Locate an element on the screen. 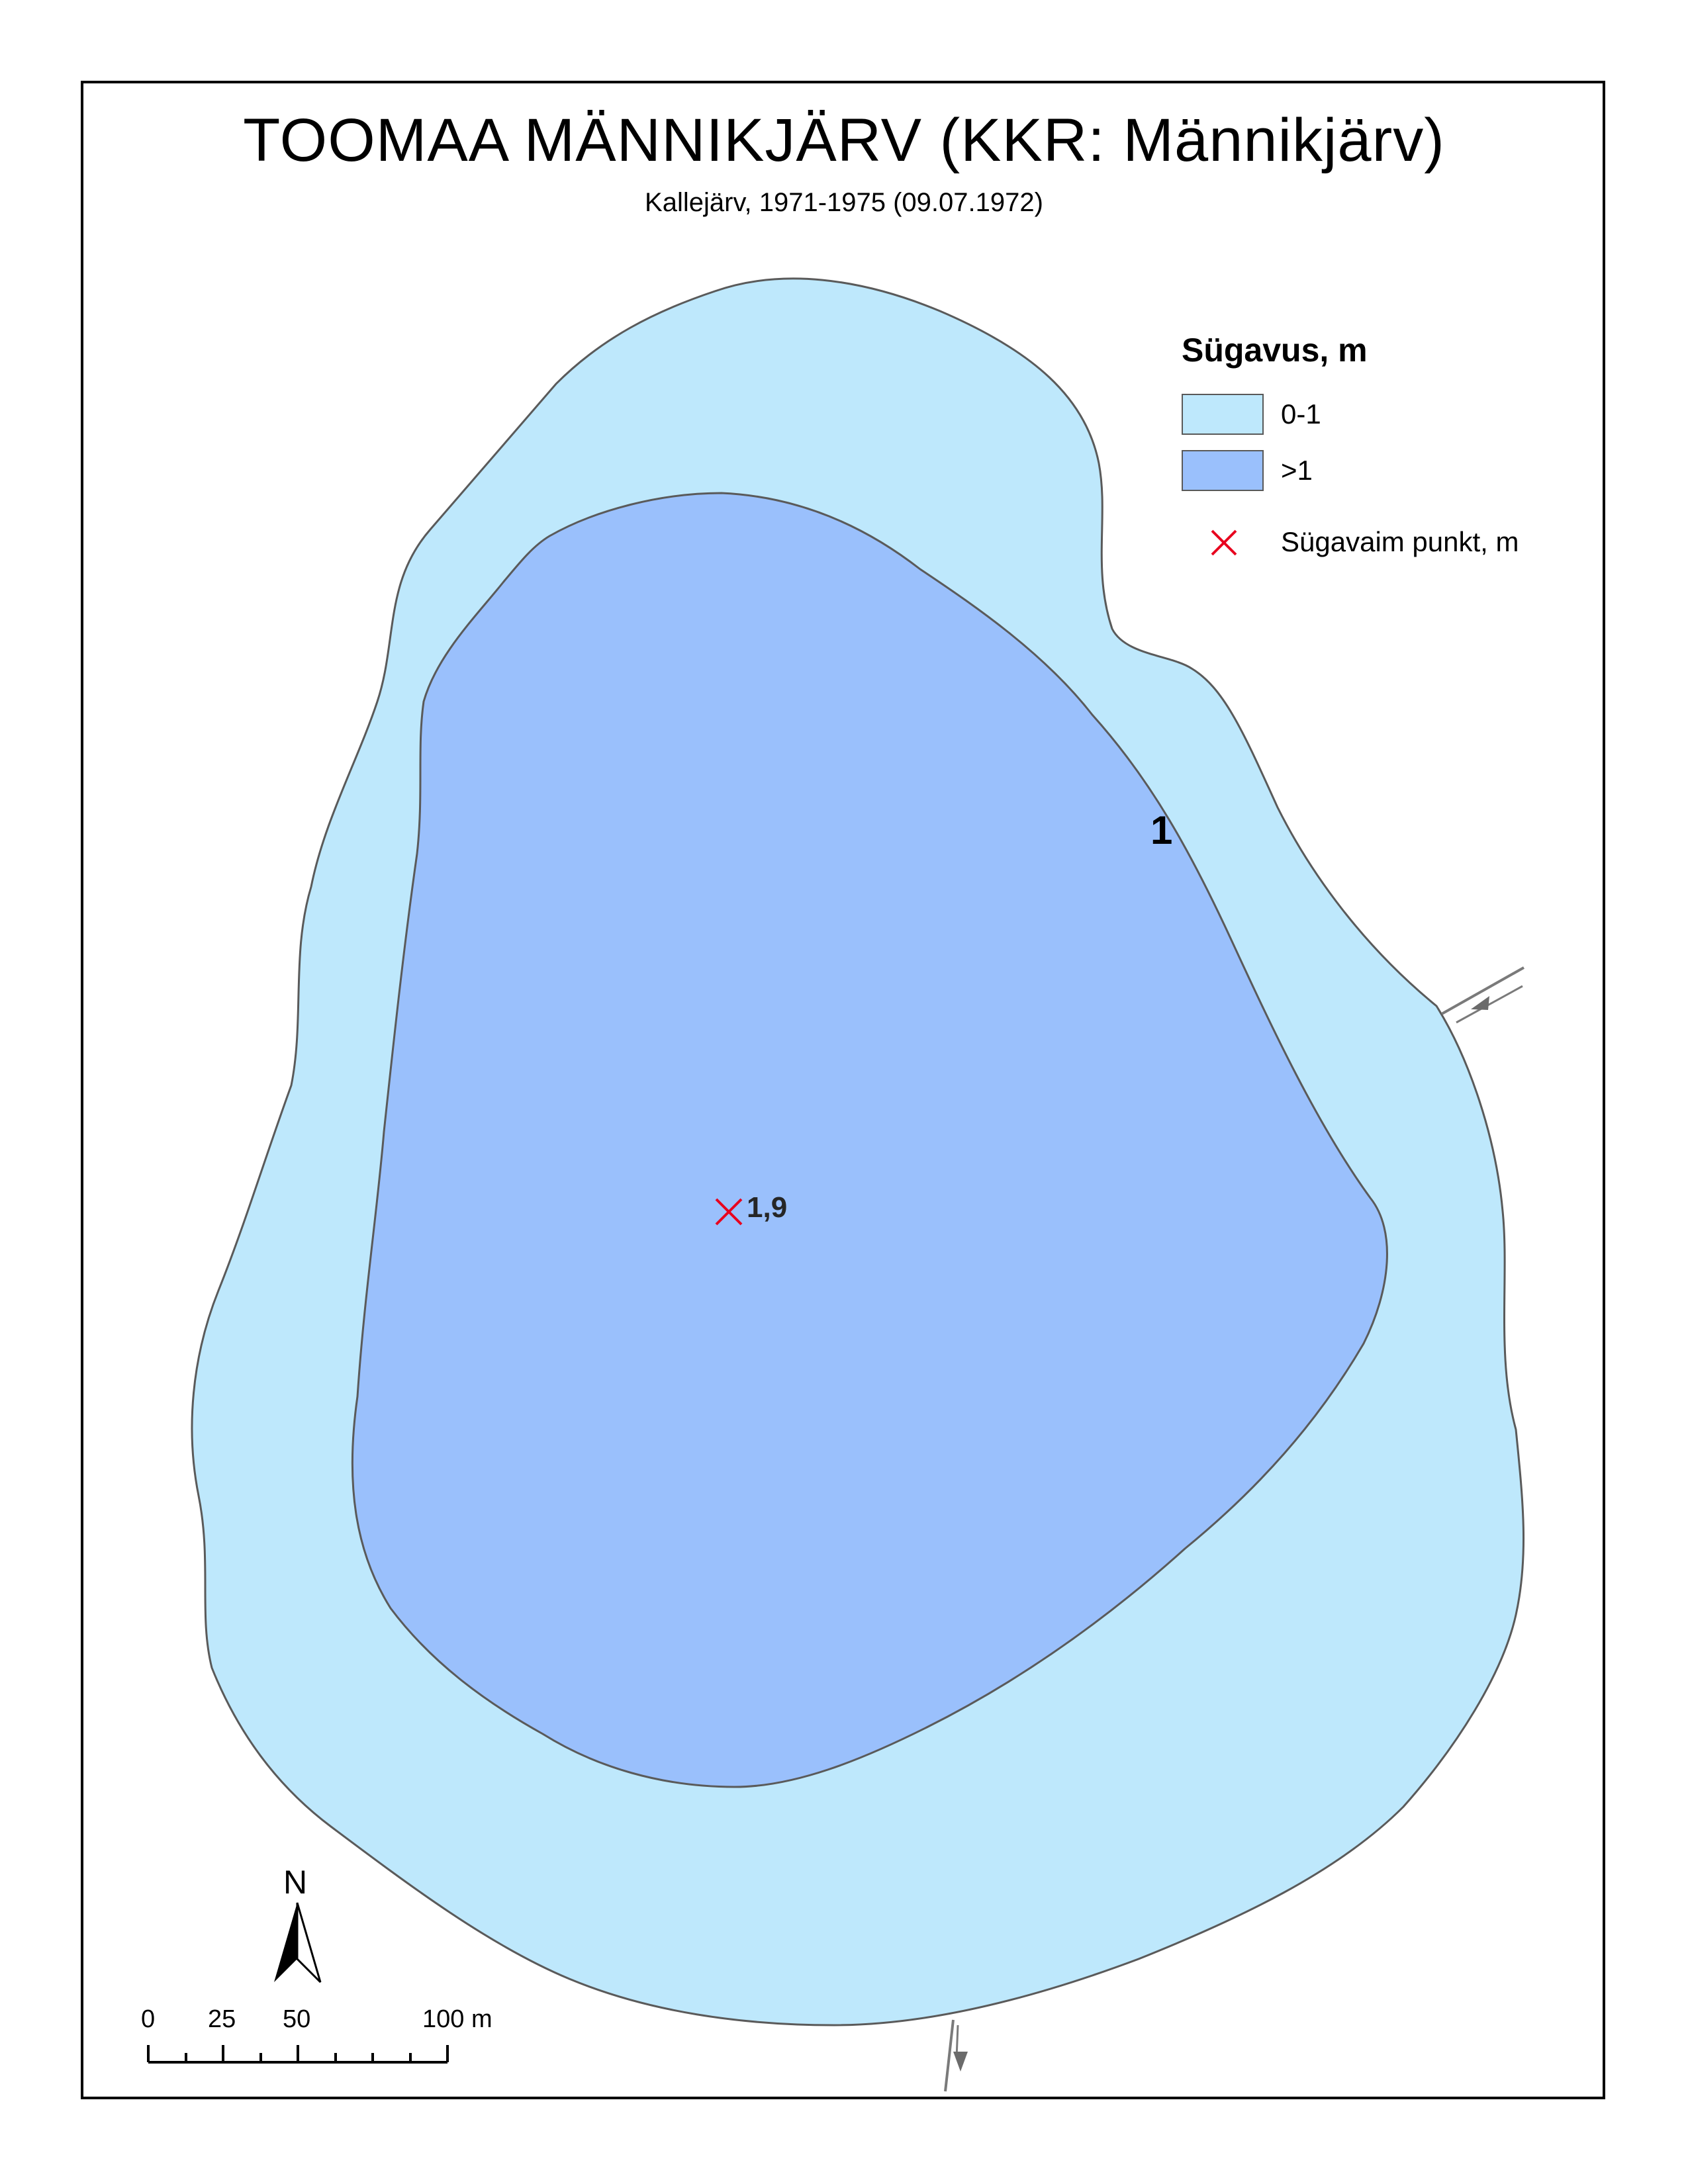  legend-title: Sügavus, m is located at coordinates (1275, 350).